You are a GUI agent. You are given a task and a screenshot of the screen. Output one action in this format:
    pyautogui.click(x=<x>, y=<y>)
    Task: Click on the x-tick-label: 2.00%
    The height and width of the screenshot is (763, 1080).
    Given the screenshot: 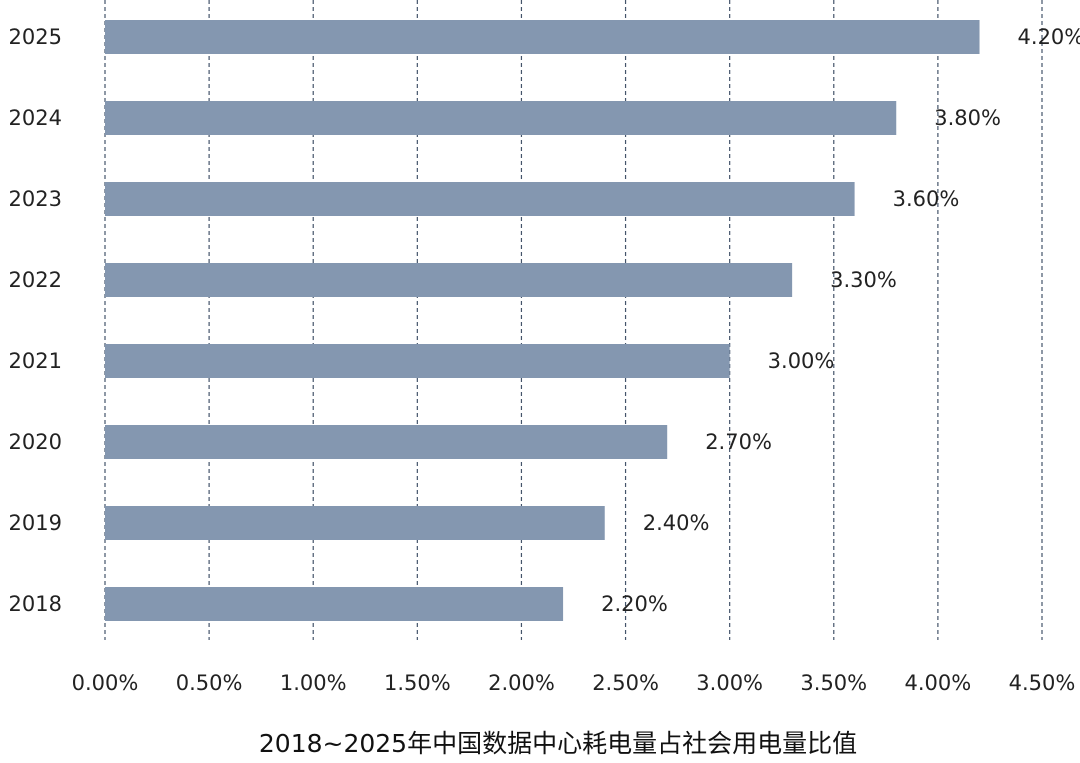 What is the action you would take?
    pyautogui.click(x=521, y=683)
    